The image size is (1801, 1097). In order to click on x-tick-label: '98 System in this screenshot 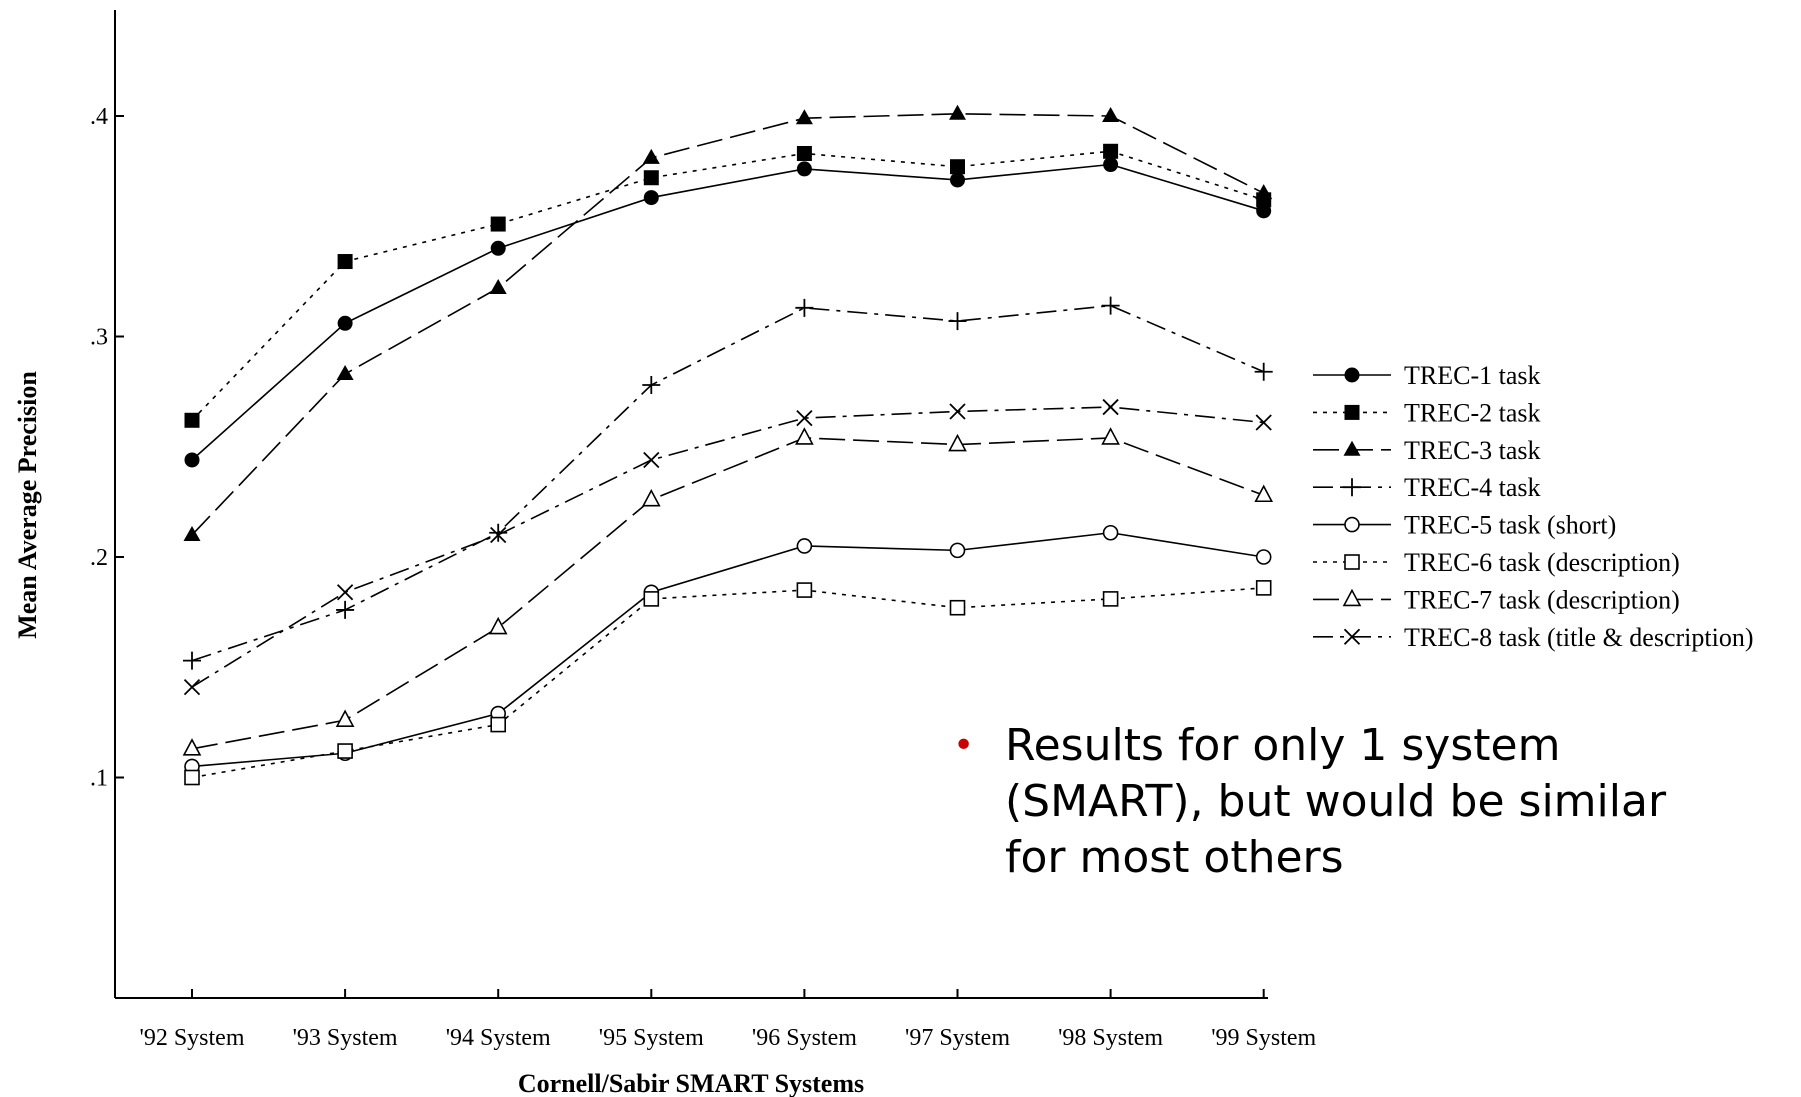, I will do `click(1110, 1038)`.